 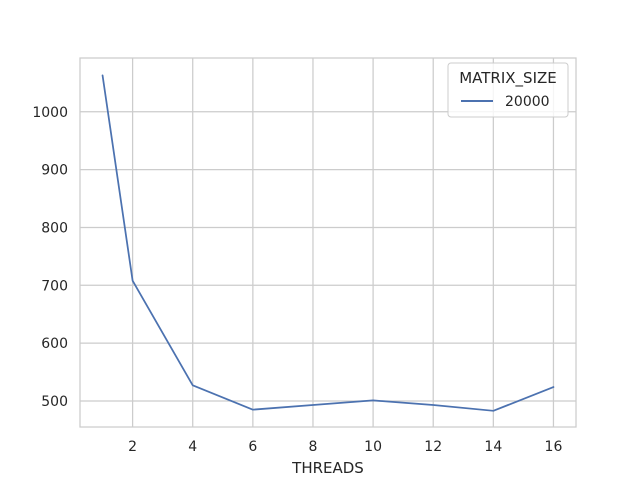 What do you see at coordinates (327, 468) in the screenshot?
I see `x-axis-label: THREADS` at bounding box center [327, 468].